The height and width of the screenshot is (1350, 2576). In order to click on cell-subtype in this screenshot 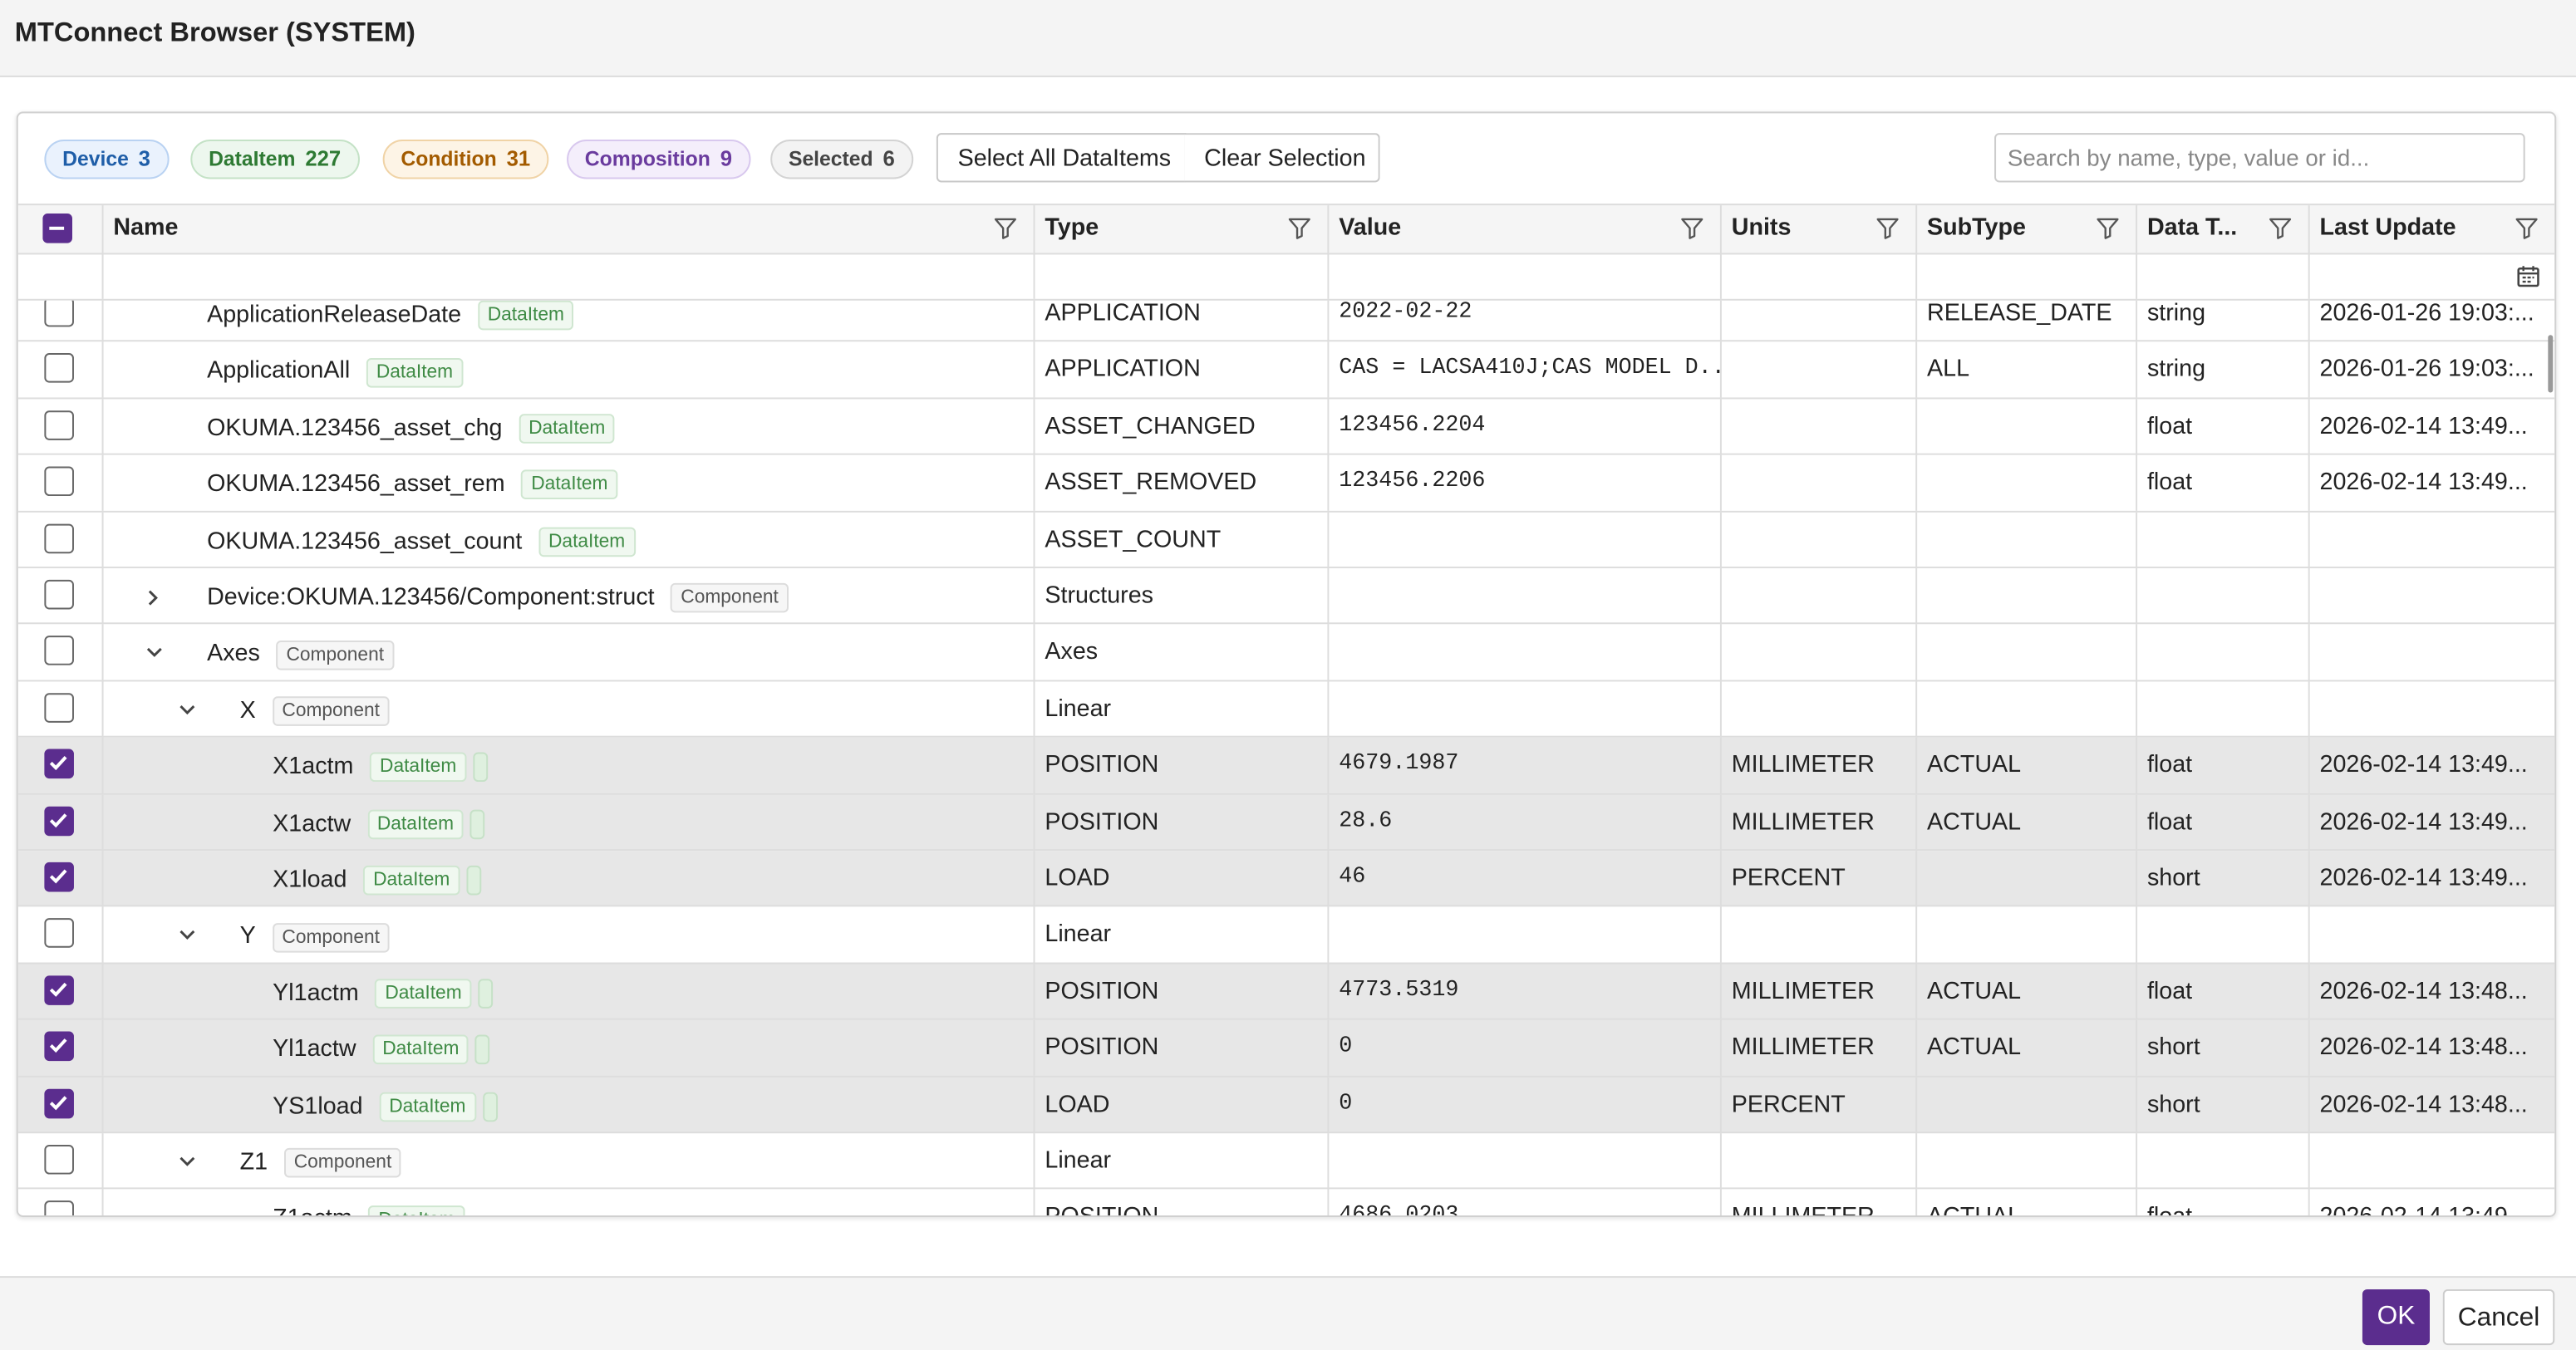, I will do `click(2025, 935)`.